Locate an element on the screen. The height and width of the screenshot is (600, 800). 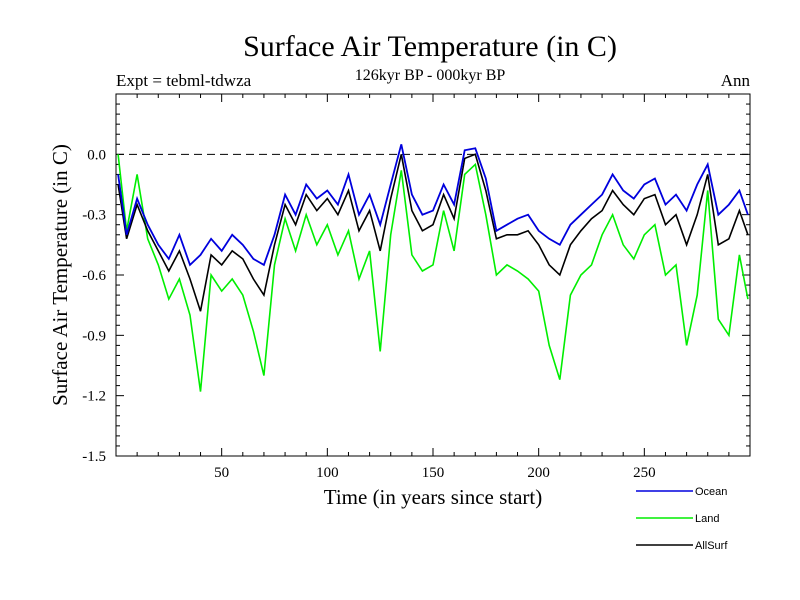
y-tick-label: -0.9 is located at coordinates (94, 336).